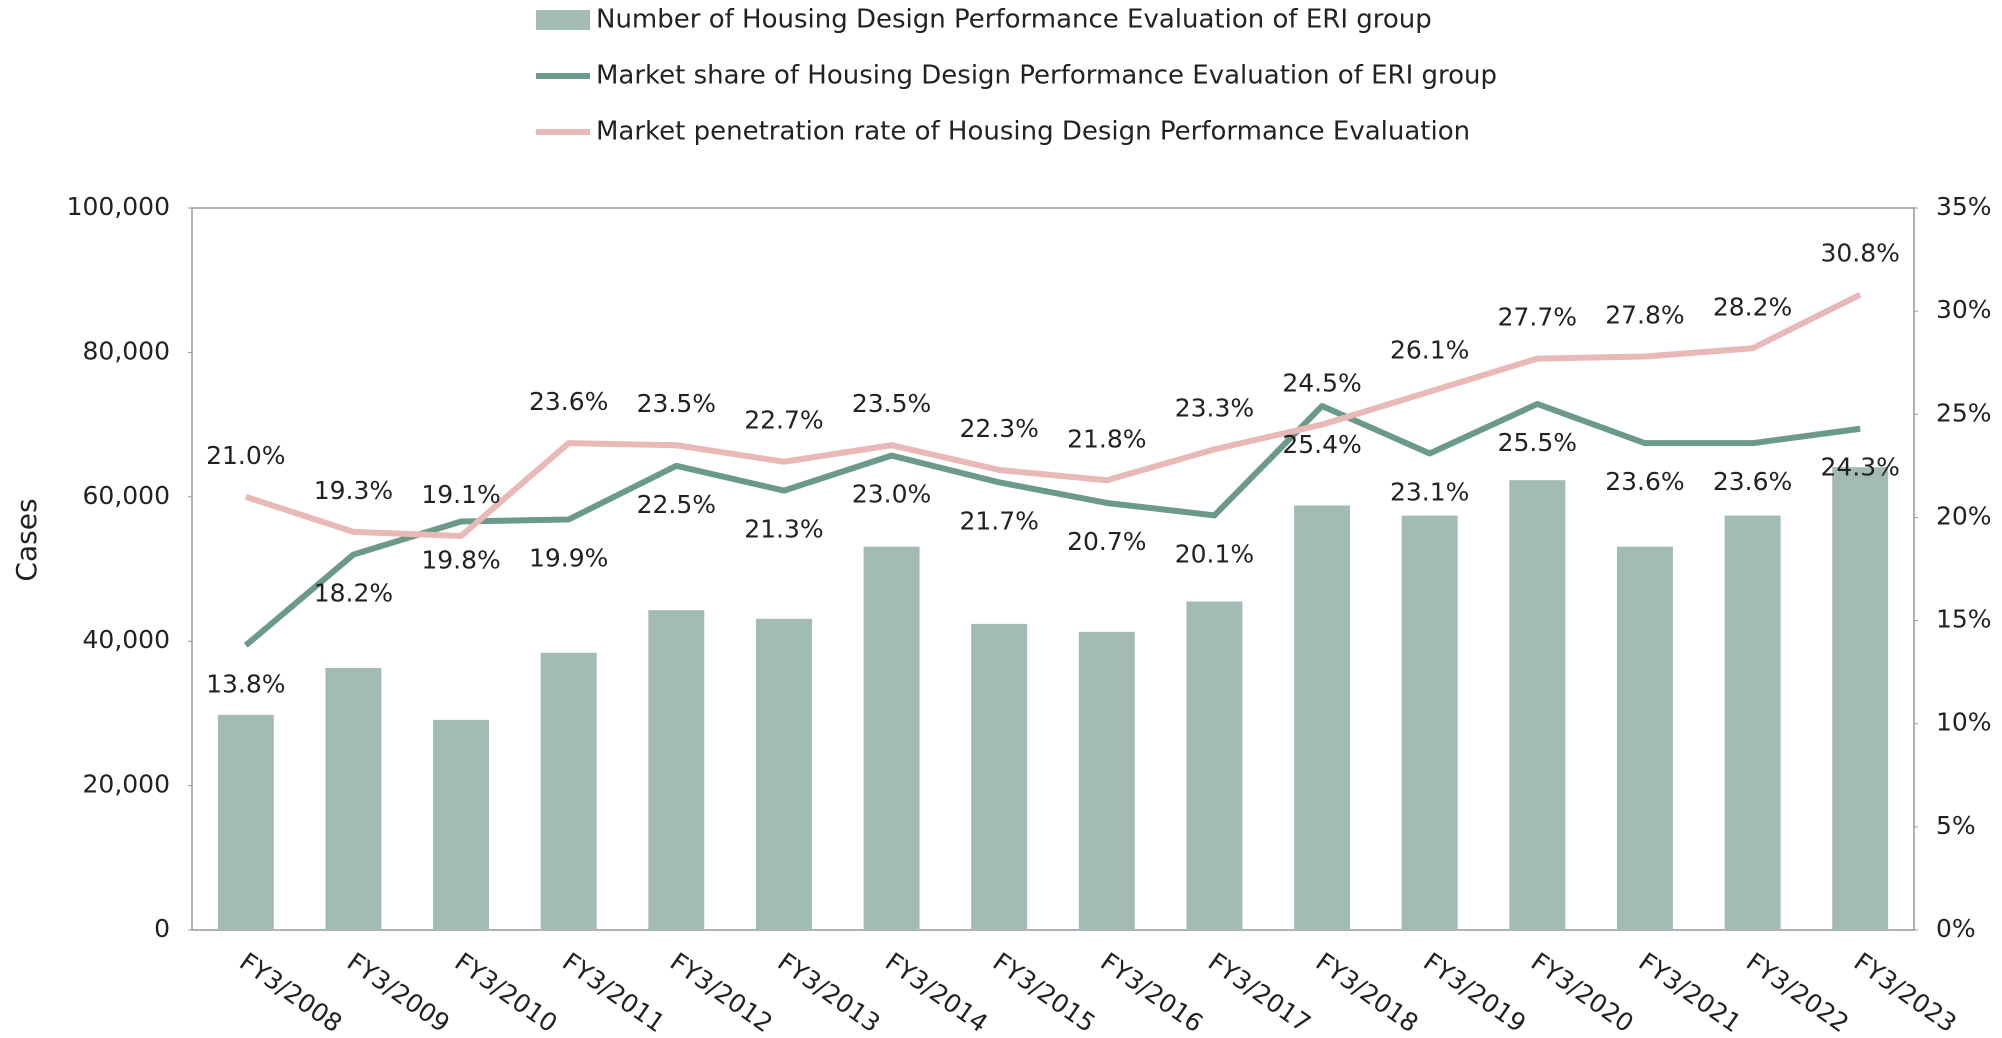 The width and height of the screenshot is (2002, 1038). What do you see at coordinates (1964, 309) in the screenshot?
I see `y2-tick-label: 30%` at bounding box center [1964, 309].